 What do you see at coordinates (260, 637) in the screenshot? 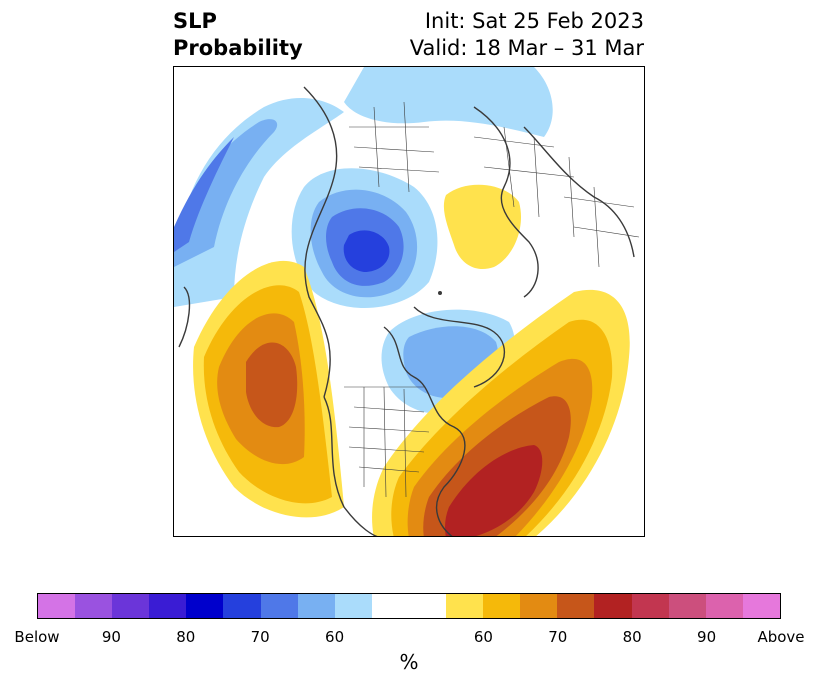
I see `colorbar-tick-3: 70` at bounding box center [260, 637].